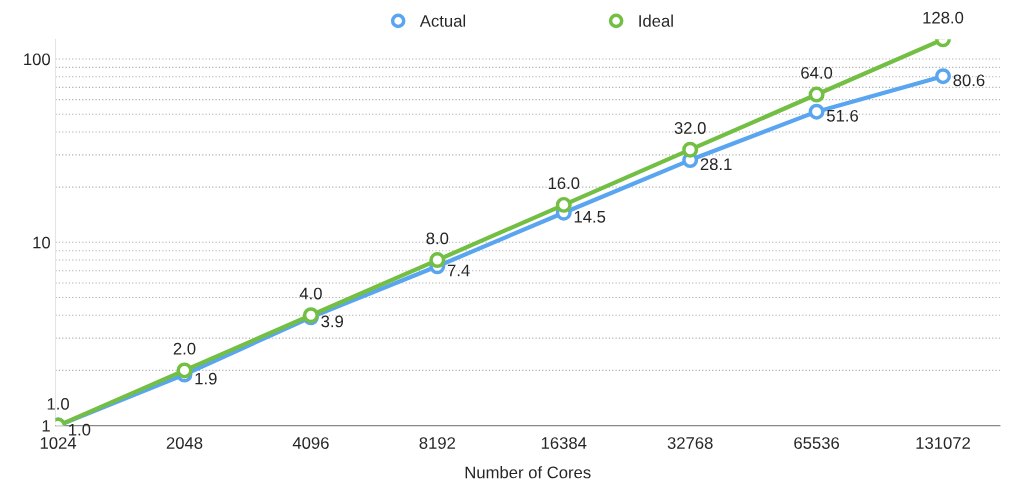 The height and width of the screenshot is (492, 1010). Describe the element at coordinates (564, 443) in the screenshot. I see `x-tick-label: 16384` at that location.